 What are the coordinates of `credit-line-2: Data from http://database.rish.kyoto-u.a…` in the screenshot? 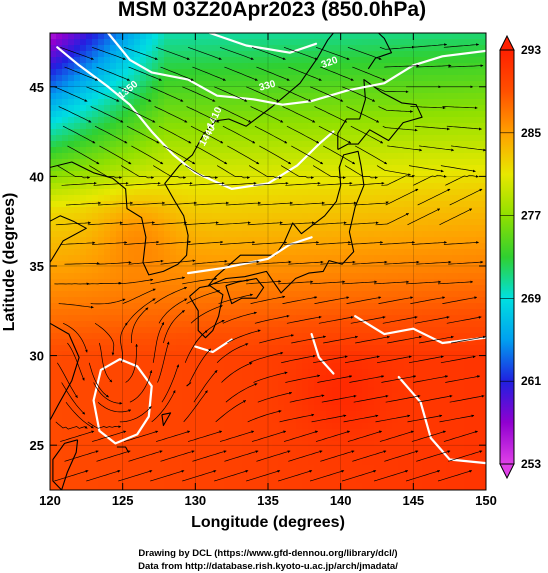 It's located at (268, 566).